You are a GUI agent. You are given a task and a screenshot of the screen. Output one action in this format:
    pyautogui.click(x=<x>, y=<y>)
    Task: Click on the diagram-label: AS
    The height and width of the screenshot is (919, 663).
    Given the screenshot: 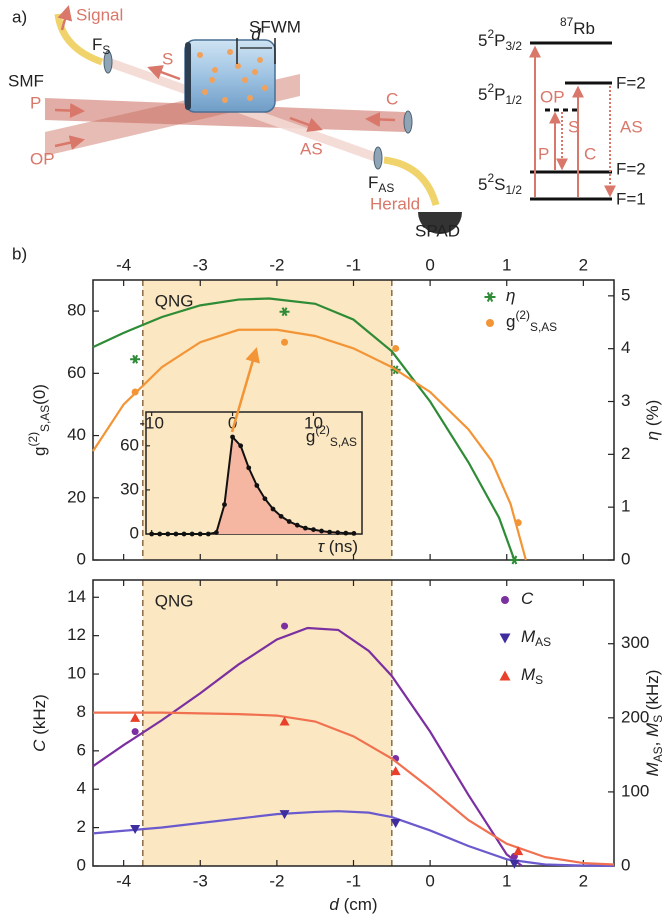 What is the action you would take?
    pyautogui.click(x=311, y=148)
    